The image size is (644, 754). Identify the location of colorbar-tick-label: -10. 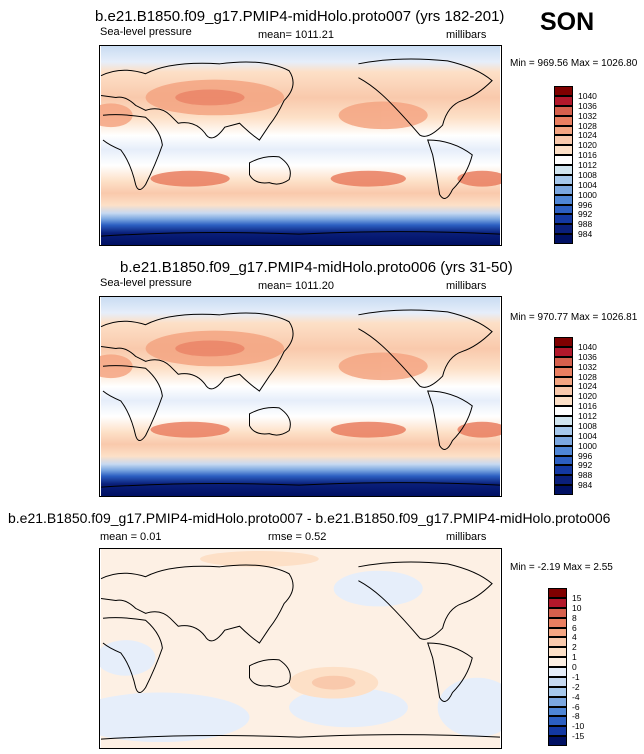
(578, 726).